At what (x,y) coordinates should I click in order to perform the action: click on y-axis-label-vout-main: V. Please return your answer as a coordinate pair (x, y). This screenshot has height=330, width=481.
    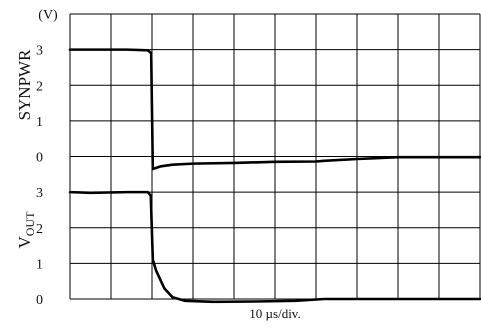
    Looking at the image, I should click on (24, 241).